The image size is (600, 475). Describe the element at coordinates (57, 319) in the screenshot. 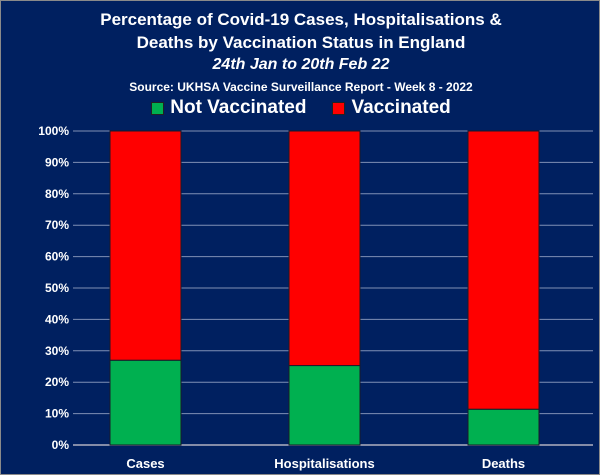

I see `y-tick-label: 40%` at that location.